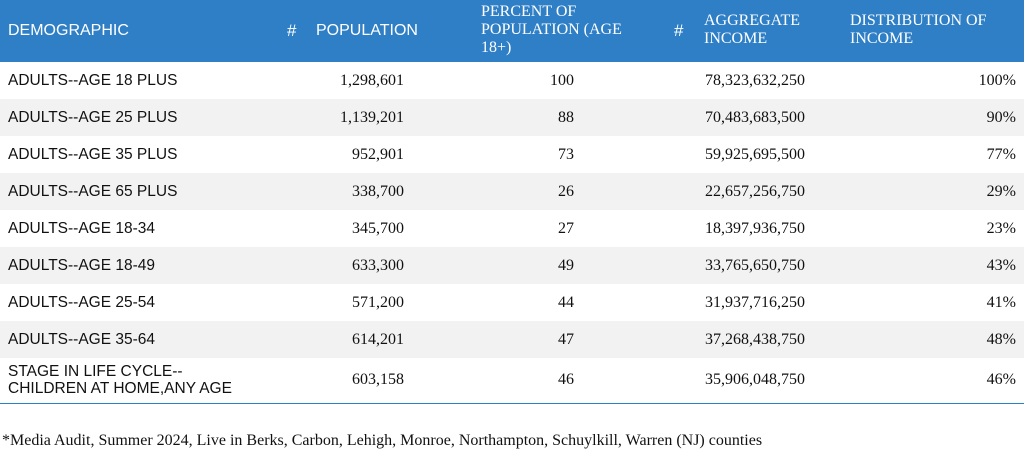 This screenshot has width=1024, height=458. What do you see at coordinates (292, 30) in the screenshot?
I see `header-hash-population: #` at bounding box center [292, 30].